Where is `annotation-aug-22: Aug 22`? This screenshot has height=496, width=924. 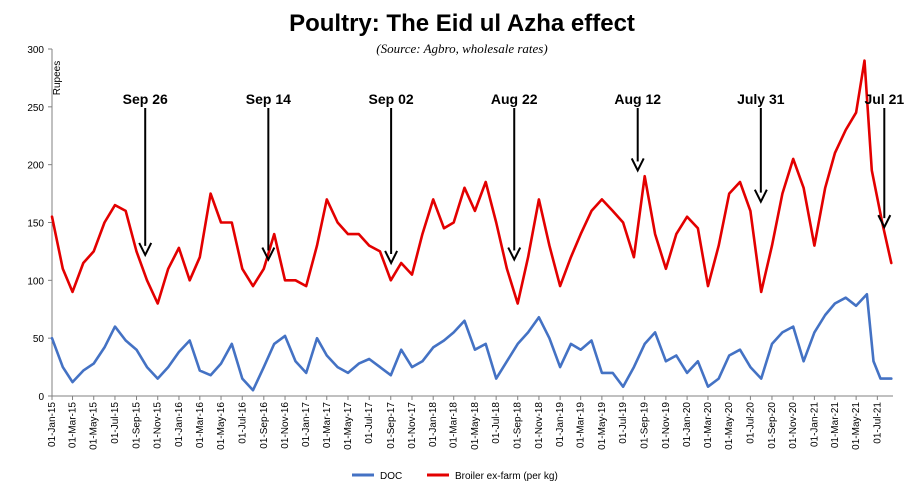 annotation-aug-22: Aug 22 is located at coordinates (514, 176).